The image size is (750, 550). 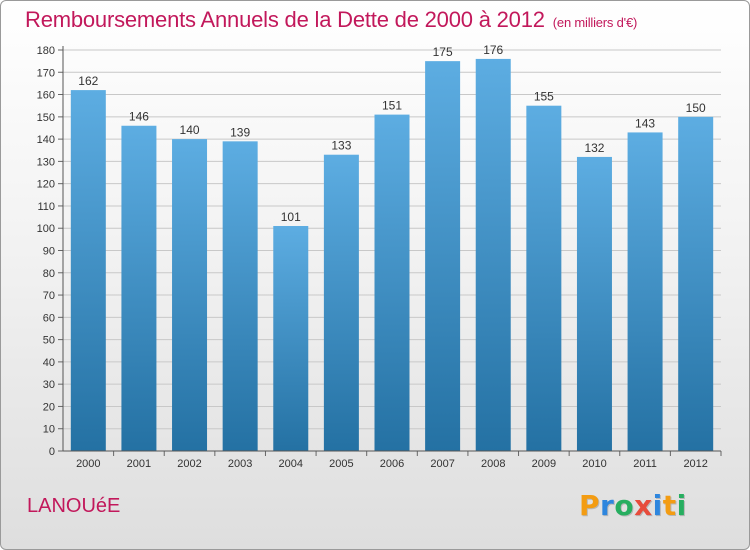 What do you see at coordinates (493, 464) in the screenshot?
I see `x-tick-label: 2008` at bounding box center [493, 464].